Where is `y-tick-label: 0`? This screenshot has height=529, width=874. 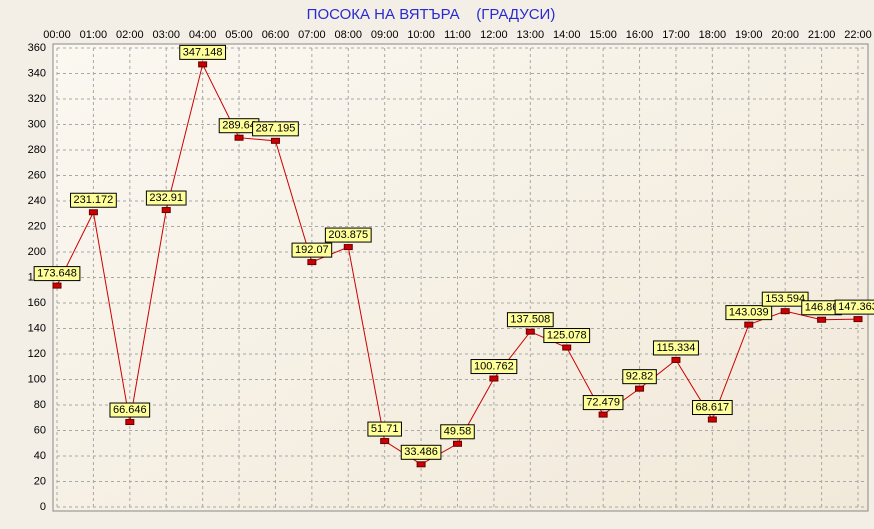 y-tick-label: 0 is located at coordinates (43, 507).